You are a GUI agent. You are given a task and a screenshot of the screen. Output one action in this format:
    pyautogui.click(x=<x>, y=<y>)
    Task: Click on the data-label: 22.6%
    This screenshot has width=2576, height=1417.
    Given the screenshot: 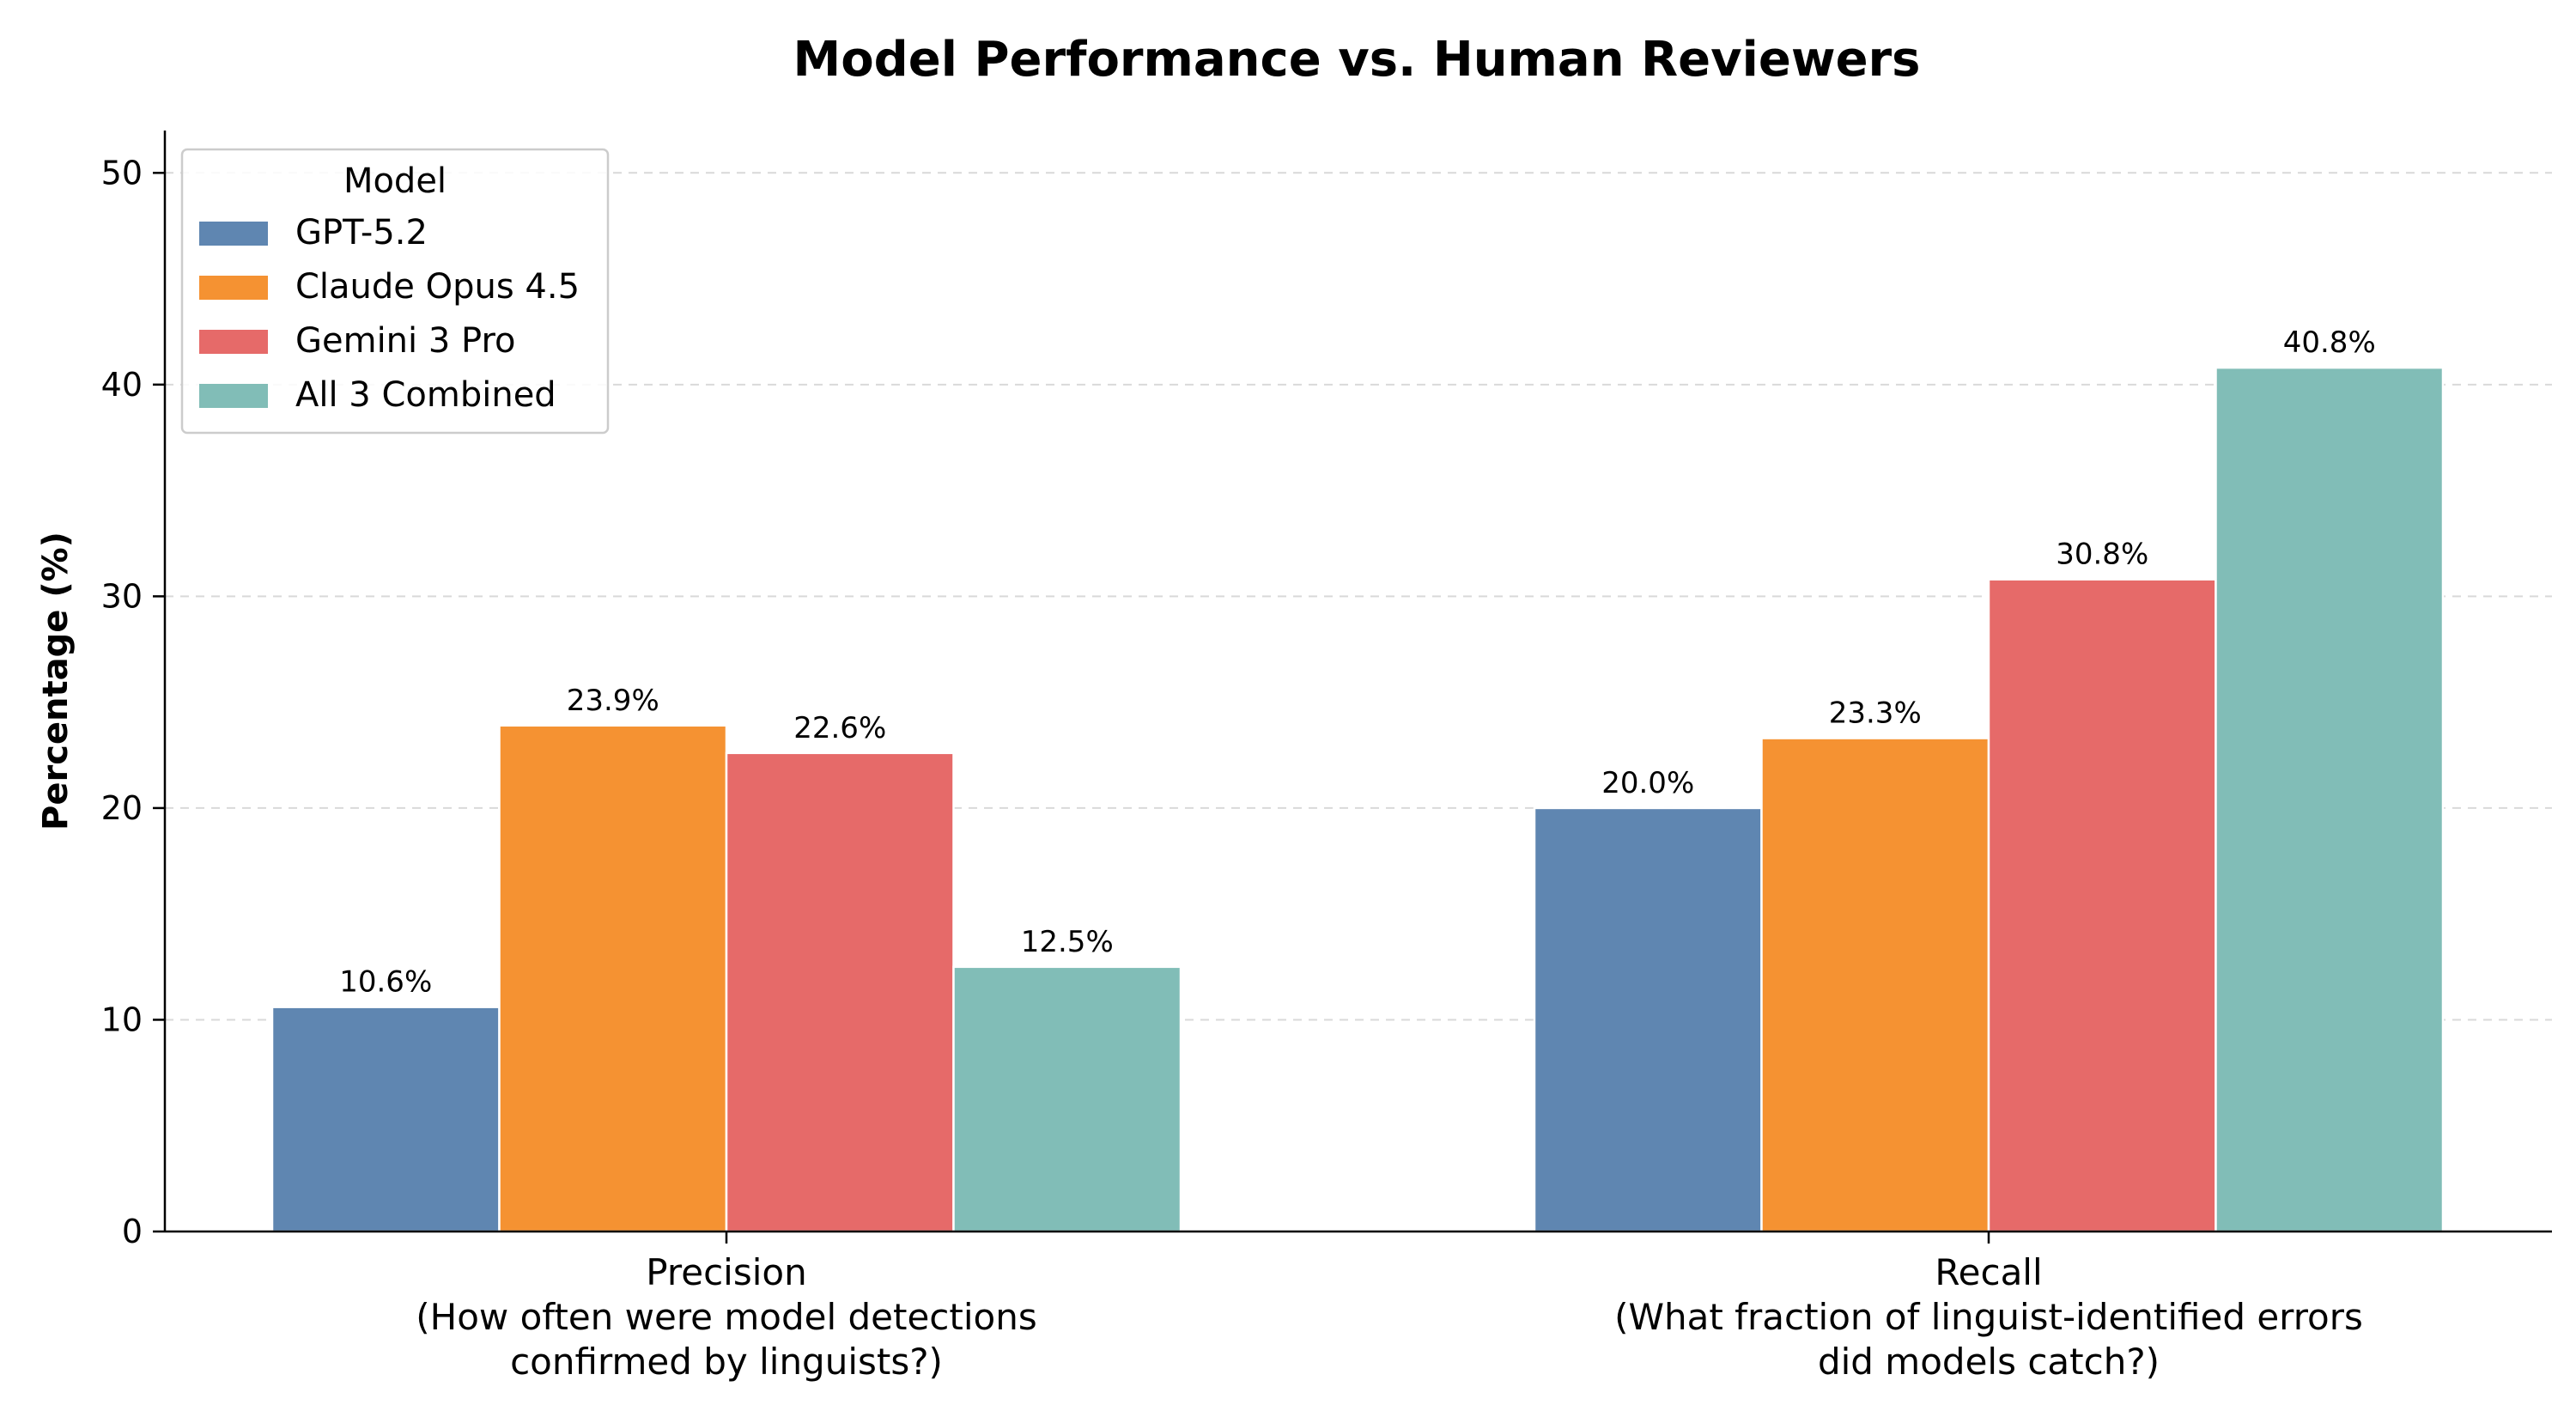 What is the action you would take?
    pyautogui.click(x=839, y=728)
    